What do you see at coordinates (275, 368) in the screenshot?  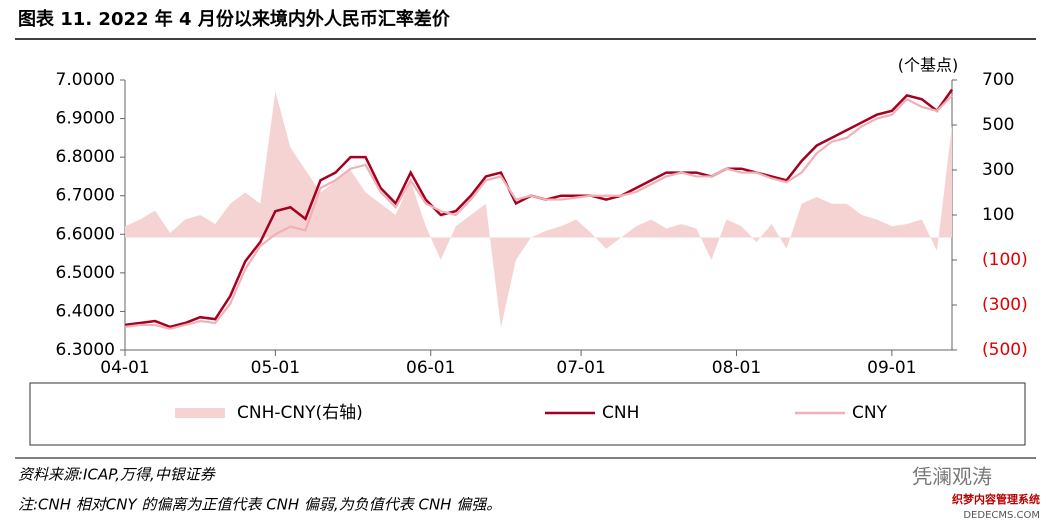 I see `x-tick-label: 05-01` at bounding box center [275, 368].